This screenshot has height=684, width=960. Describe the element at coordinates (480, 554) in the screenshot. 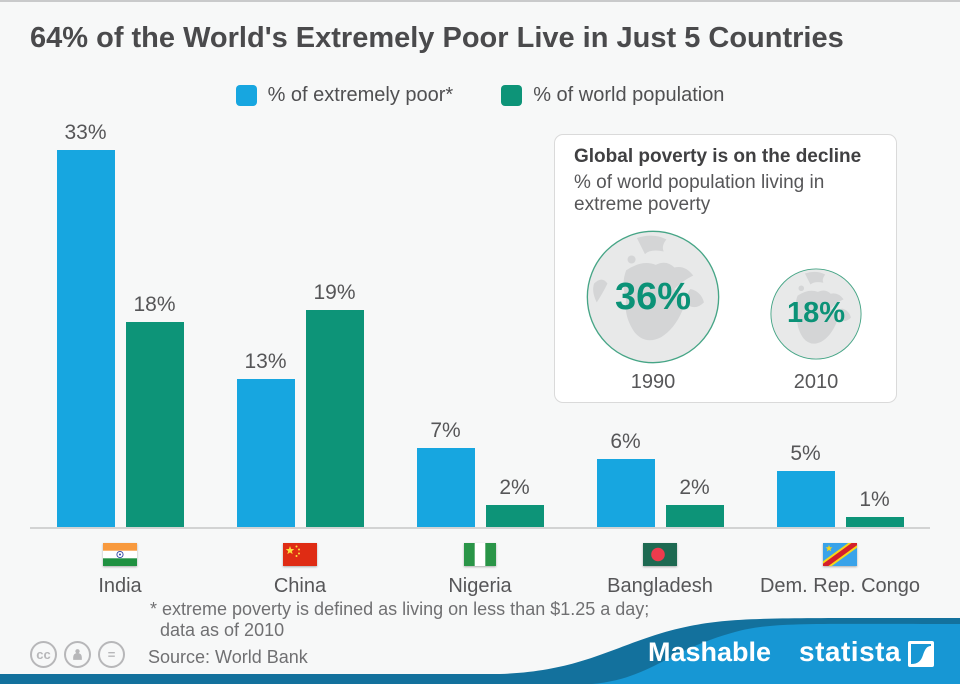

I see `nigeria-flag-icon` at that location.